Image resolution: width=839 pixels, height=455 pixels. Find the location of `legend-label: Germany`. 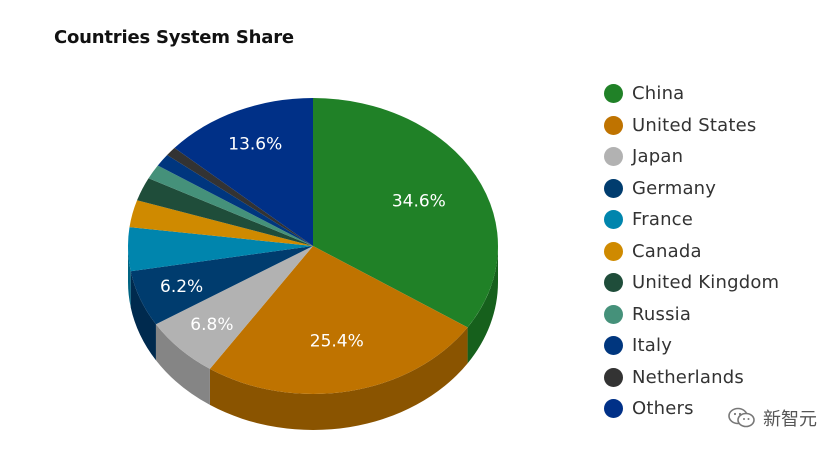

legend-label: Germany is located at coordinates (674, 188).